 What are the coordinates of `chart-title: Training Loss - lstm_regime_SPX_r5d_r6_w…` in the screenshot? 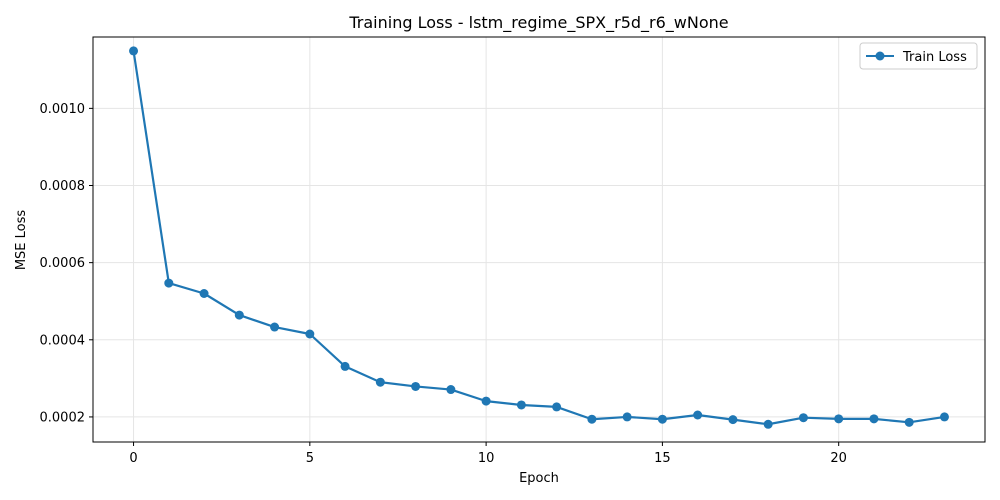 It's located at (538, 23).